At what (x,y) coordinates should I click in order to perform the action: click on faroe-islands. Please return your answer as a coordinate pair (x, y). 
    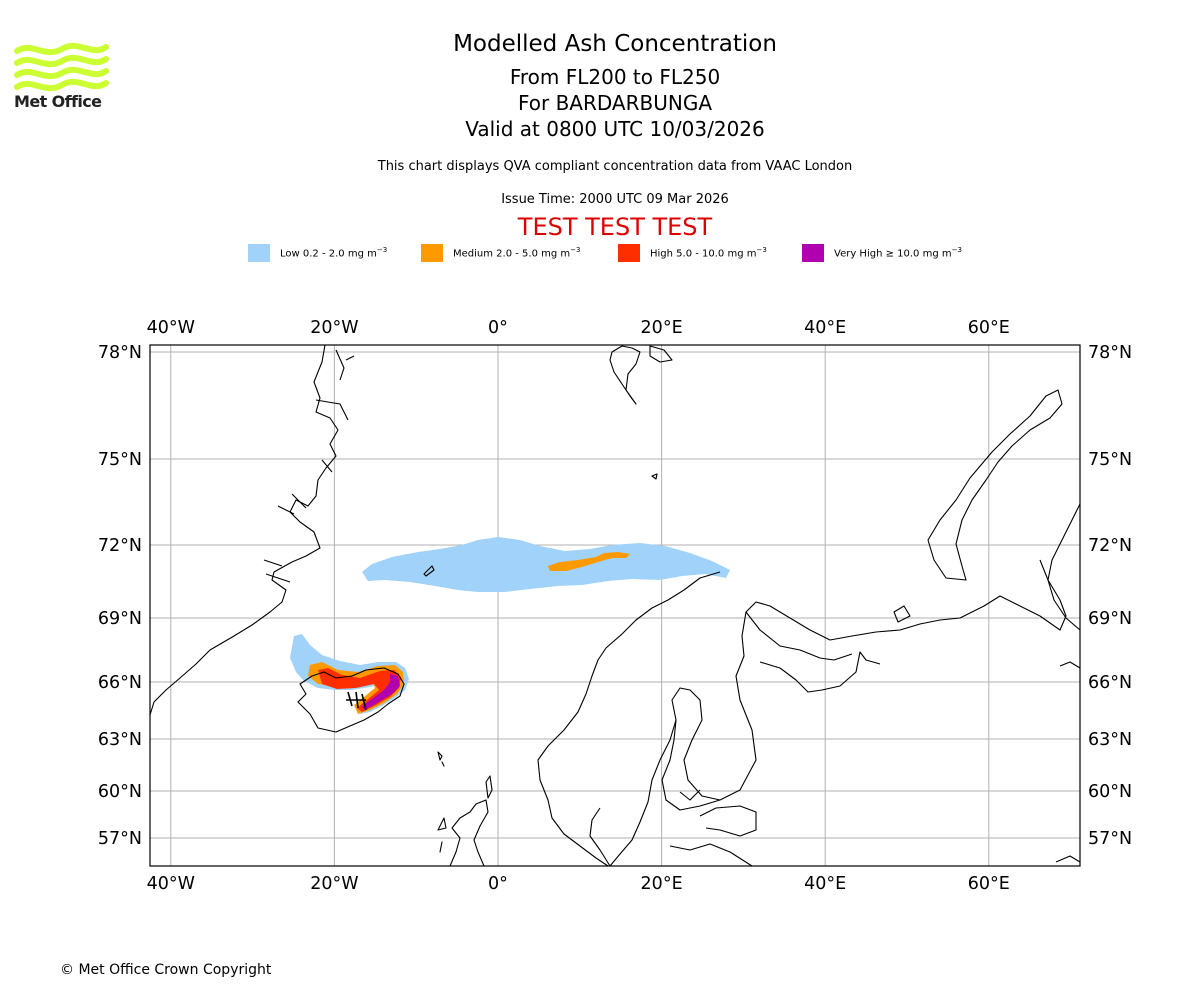
    Looking at the image, I should click on (441, 759).